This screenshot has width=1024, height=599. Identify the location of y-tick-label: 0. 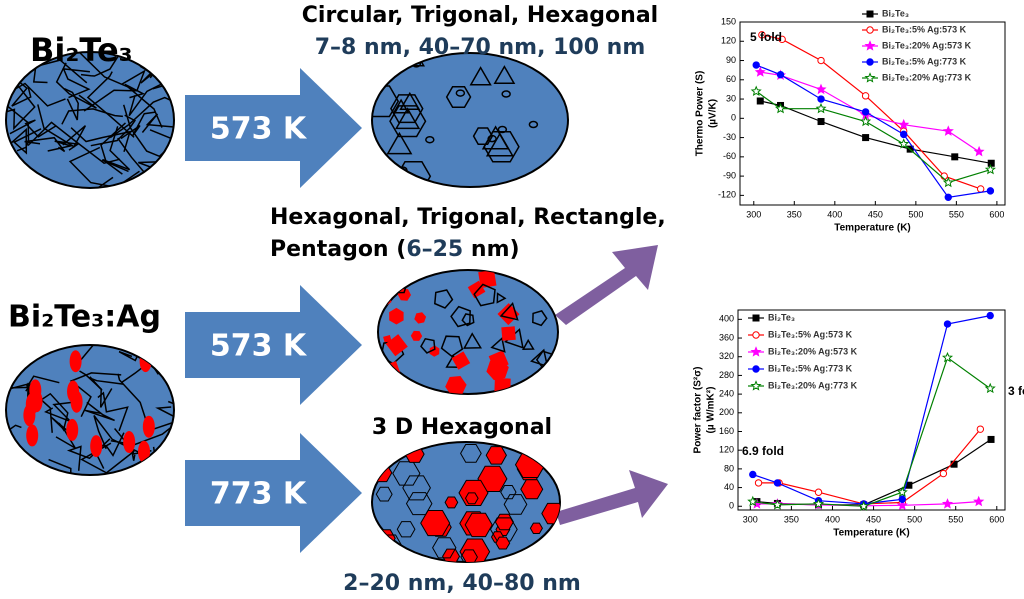
(733, 118).